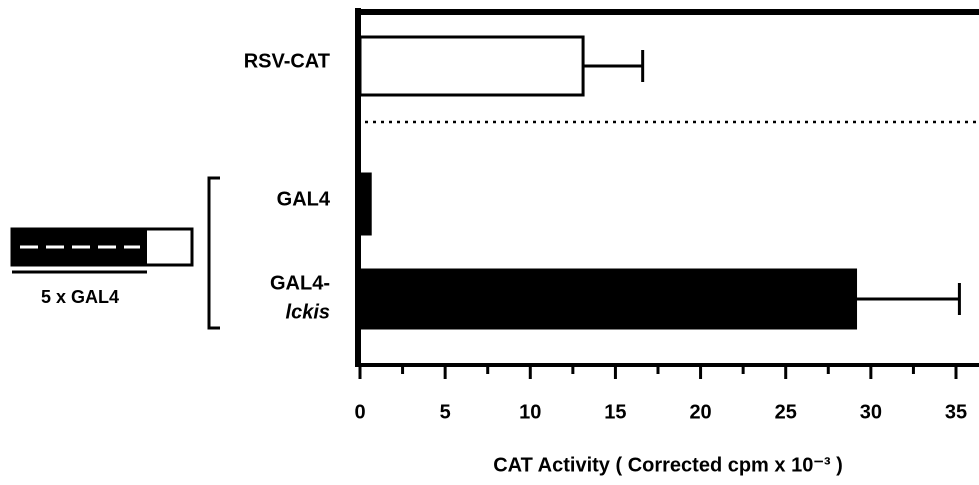 The height and width of the screenshot is (485, 979). I want to click on x-tick-label: 15, so click(615, 412).